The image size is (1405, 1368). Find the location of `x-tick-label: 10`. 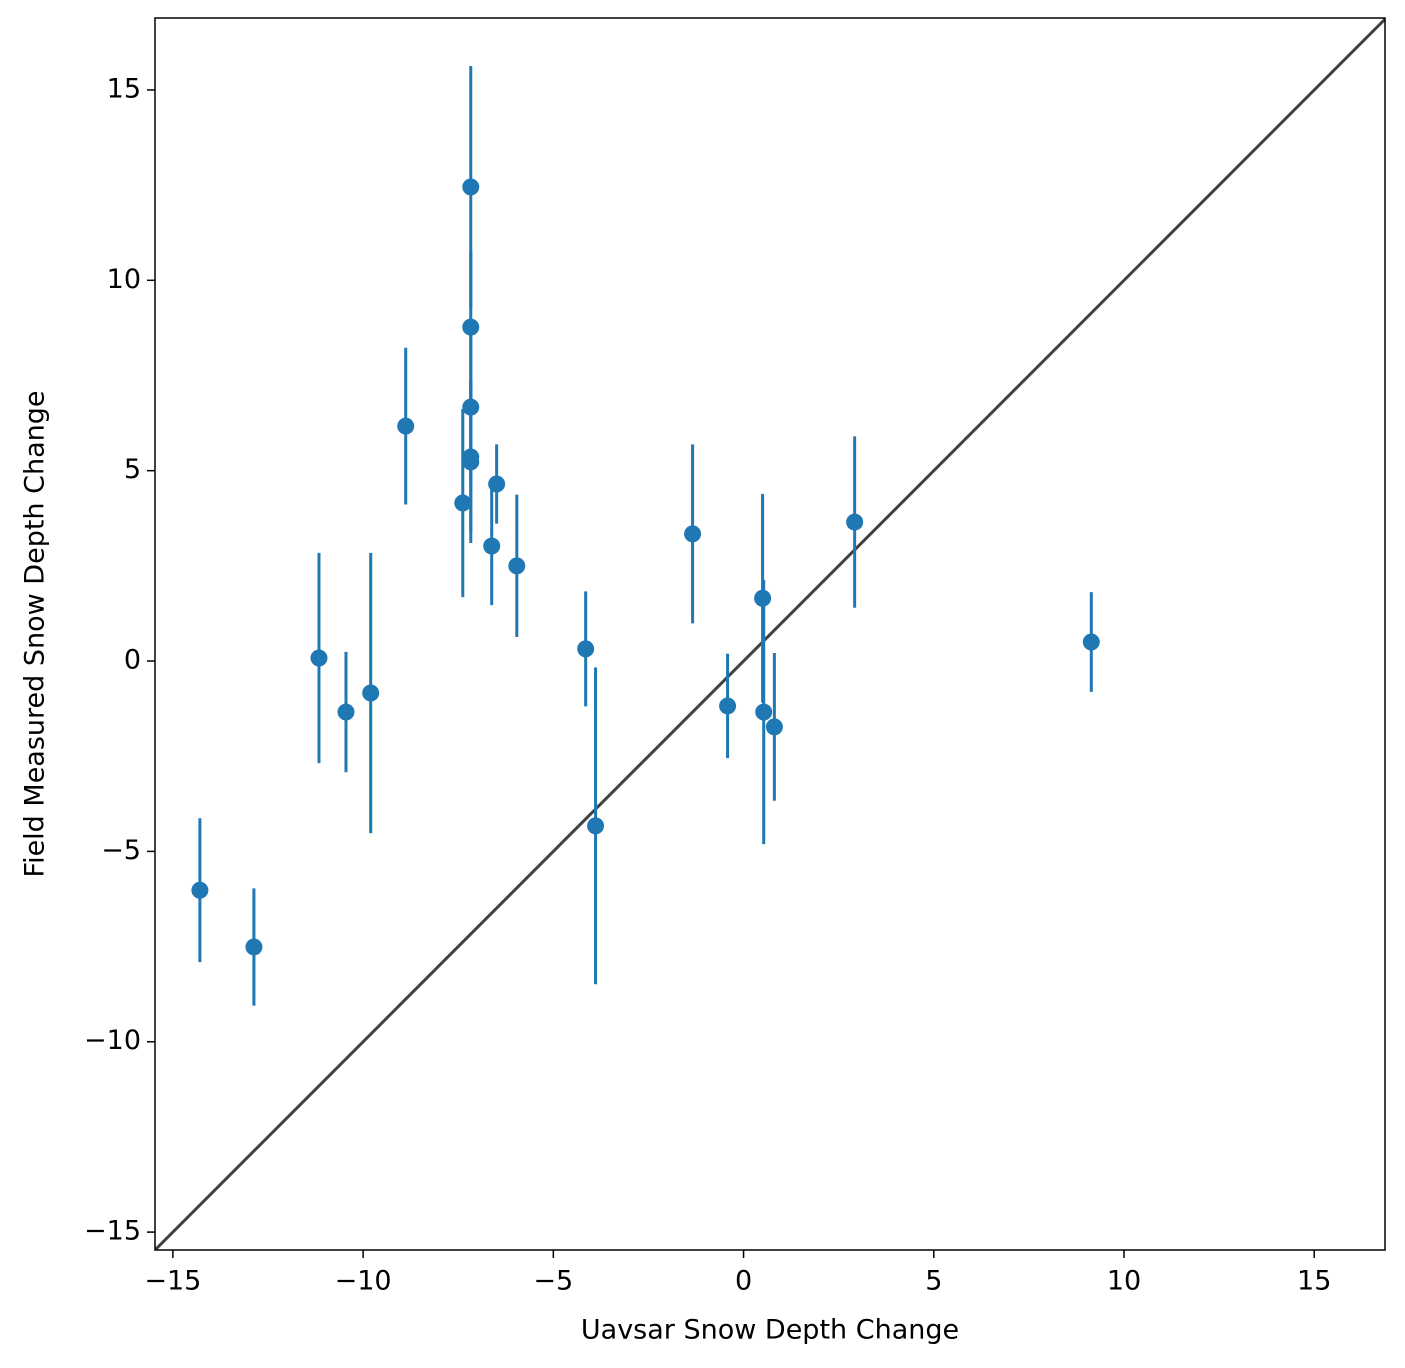

x-tick-label: 10 is located at coordinates (1124, 1281).